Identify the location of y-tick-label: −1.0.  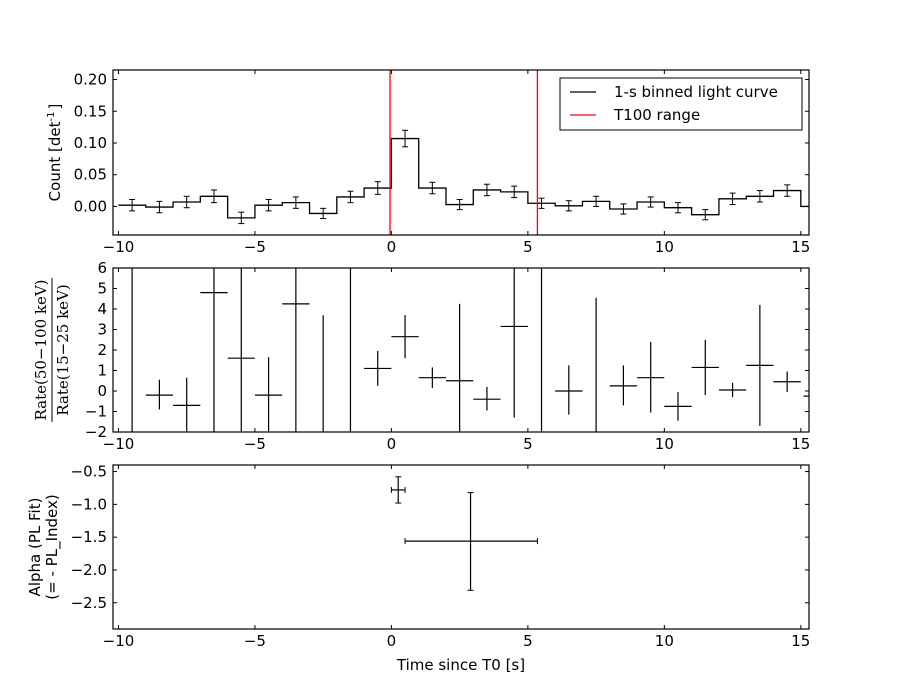
(89, 504).